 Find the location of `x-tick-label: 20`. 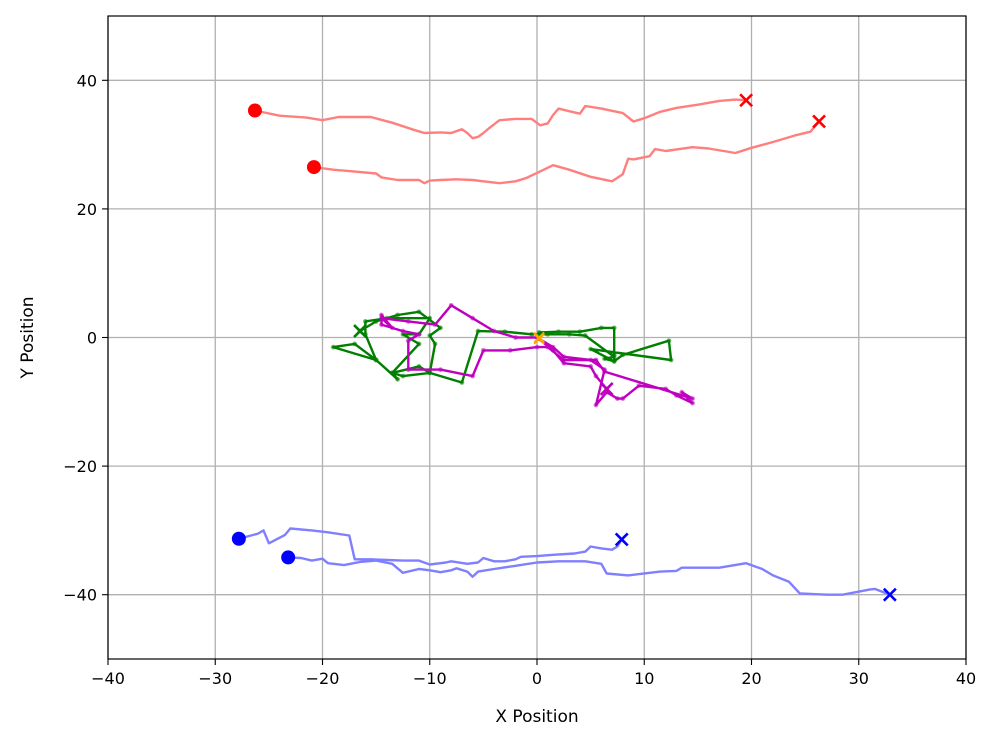

x-tick-label: 20 is located at coordinates (751, 678).